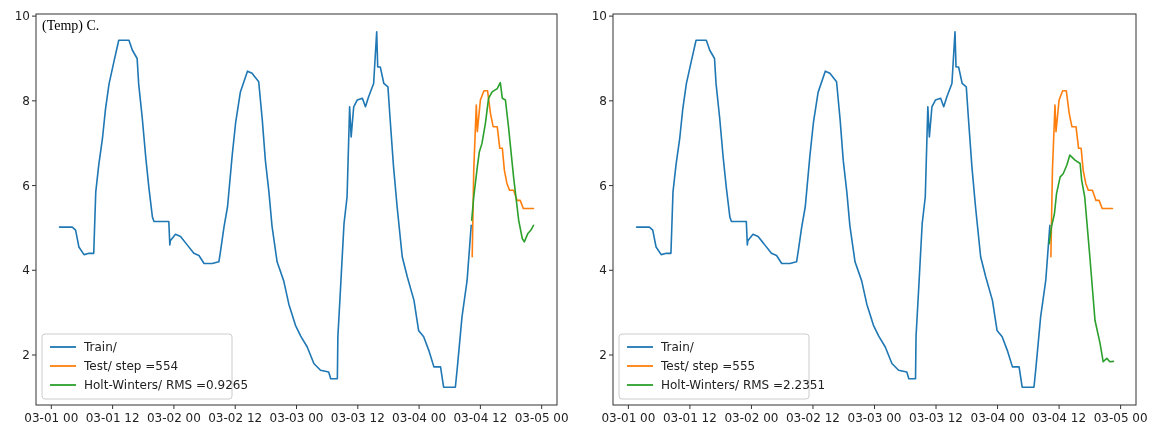  I want to click on legend-label: Holt-Winters/ RMS =0.9265, so click(166, 385).